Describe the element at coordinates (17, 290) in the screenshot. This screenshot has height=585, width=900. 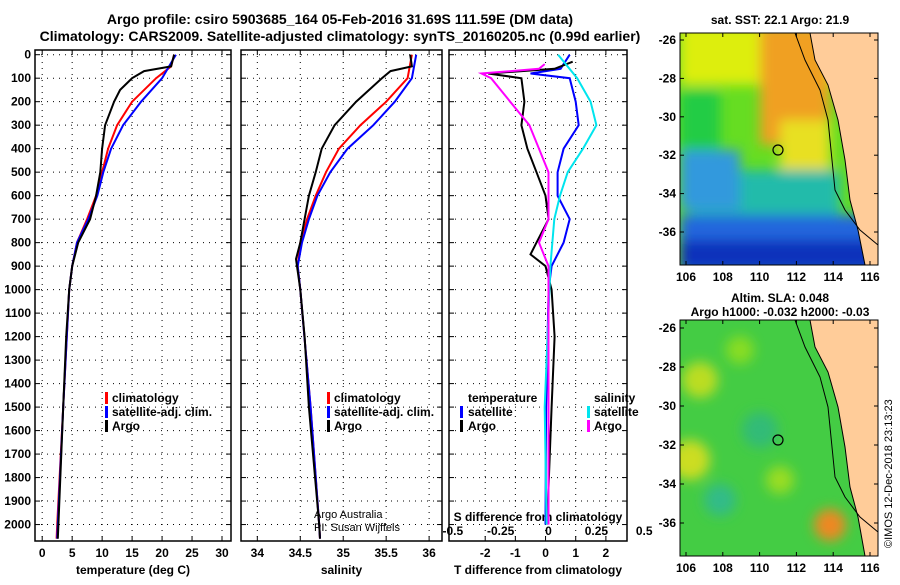
I see `y-tick-label: 1000` at that location.